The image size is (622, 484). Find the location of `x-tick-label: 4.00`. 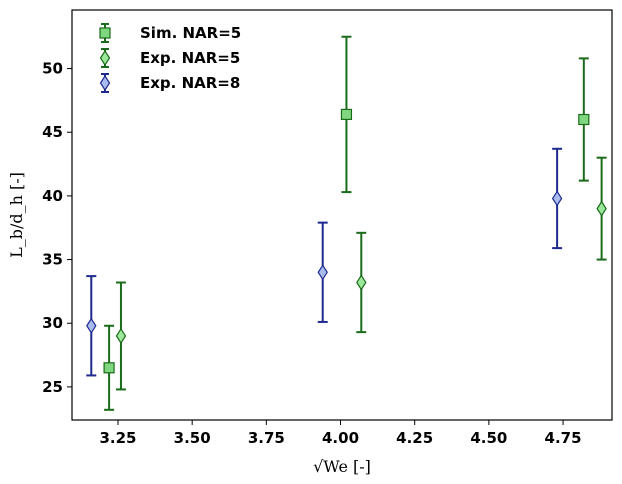

x-tick-label: 4.00 is located at coordinates (340, 438).